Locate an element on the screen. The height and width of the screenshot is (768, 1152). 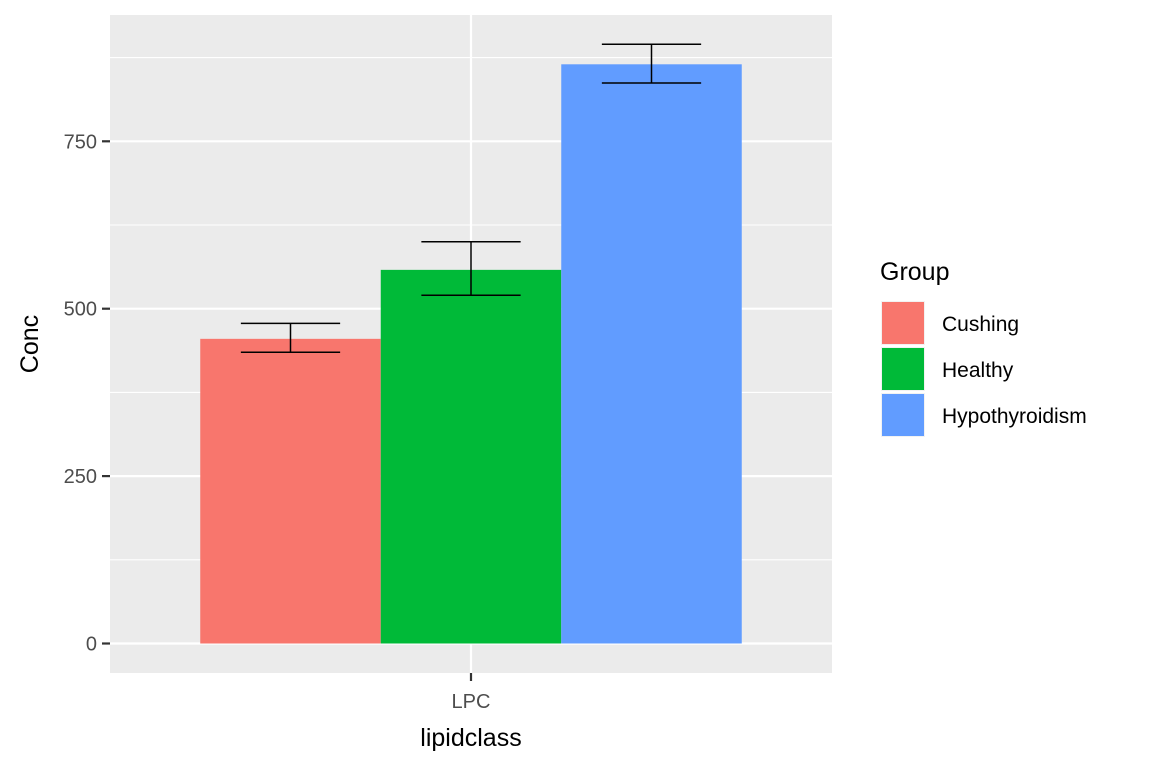
x-axis: LPC is located at coordinates (471, 693).